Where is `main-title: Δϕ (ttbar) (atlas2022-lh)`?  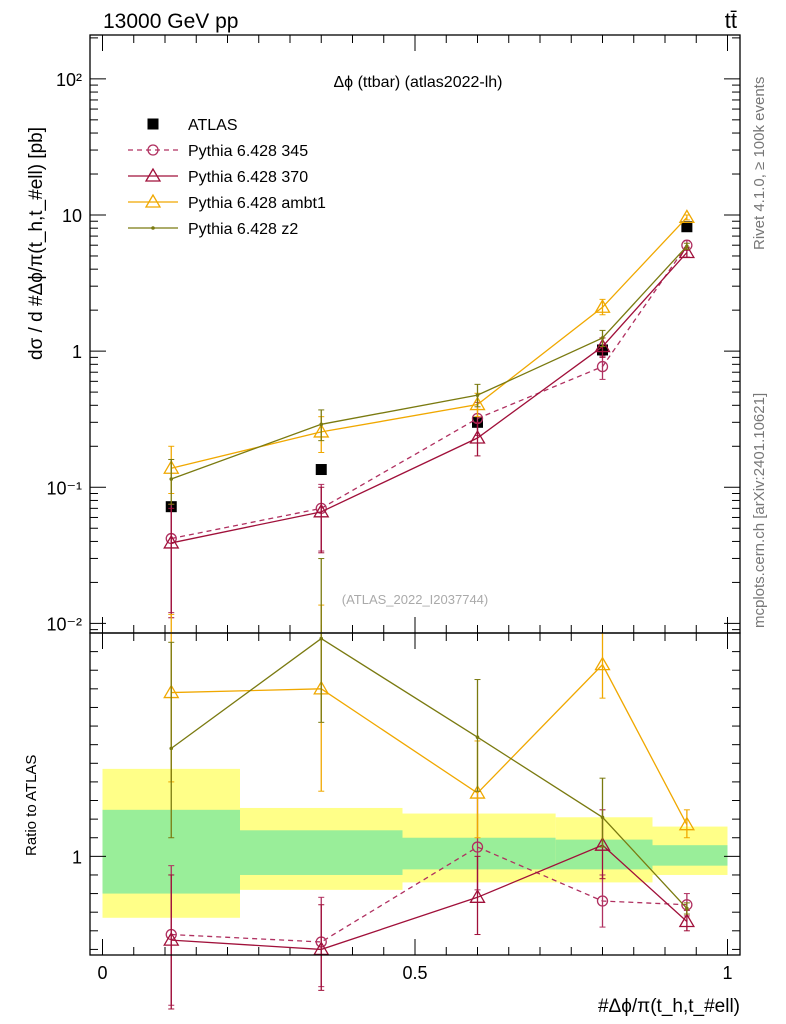
main-title: Δϕ (ttbar) (atlas2022-lh) is located at coordinates (417, 82).